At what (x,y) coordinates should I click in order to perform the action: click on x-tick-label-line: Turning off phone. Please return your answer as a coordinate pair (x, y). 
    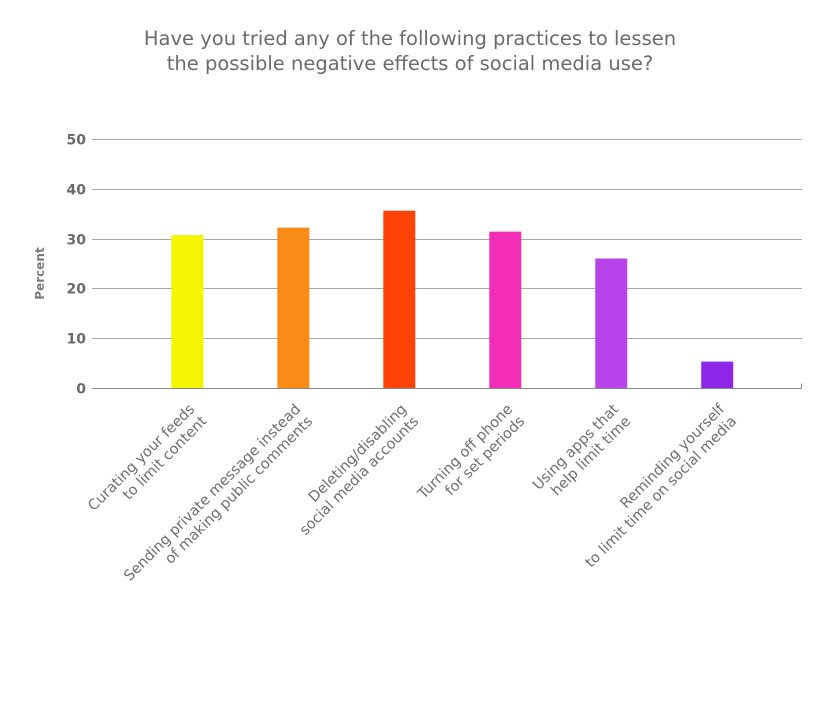
    Looking at the image, I should click on (466, 452).